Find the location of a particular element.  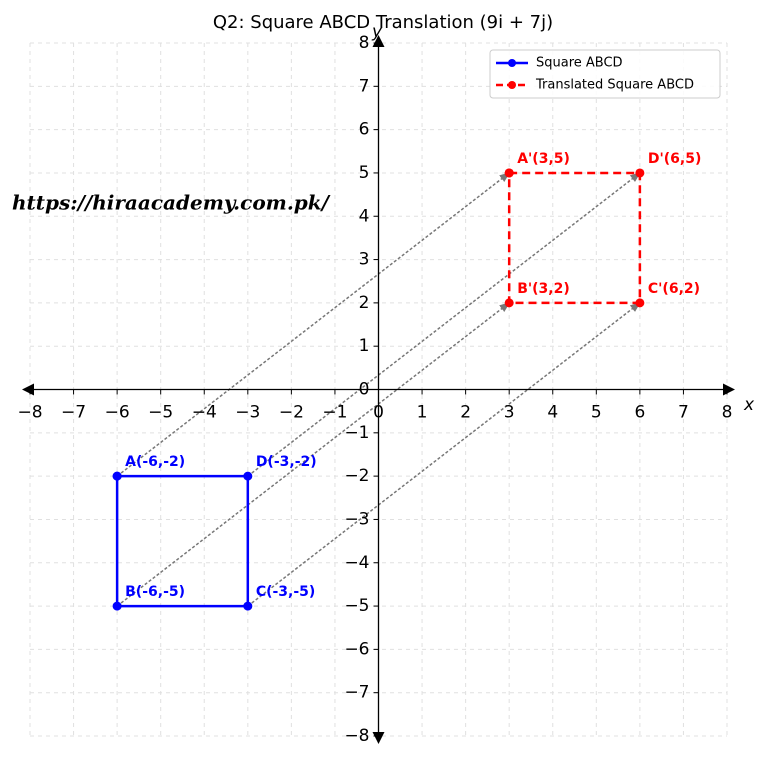

x-tick-label: 3 is located at coordinates (509, 413).